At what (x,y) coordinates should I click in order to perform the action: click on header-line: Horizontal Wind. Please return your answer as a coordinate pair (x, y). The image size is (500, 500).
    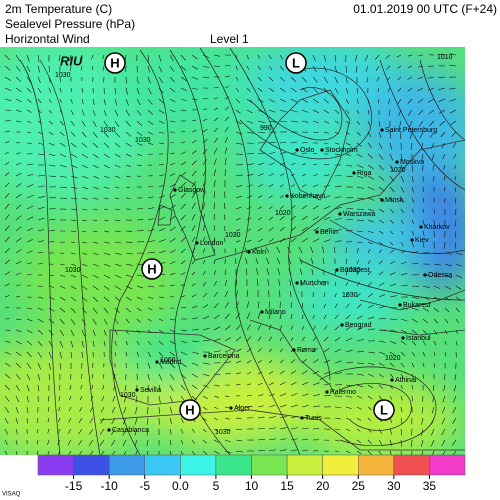
    Looking at the image, I should click on (47, 39).